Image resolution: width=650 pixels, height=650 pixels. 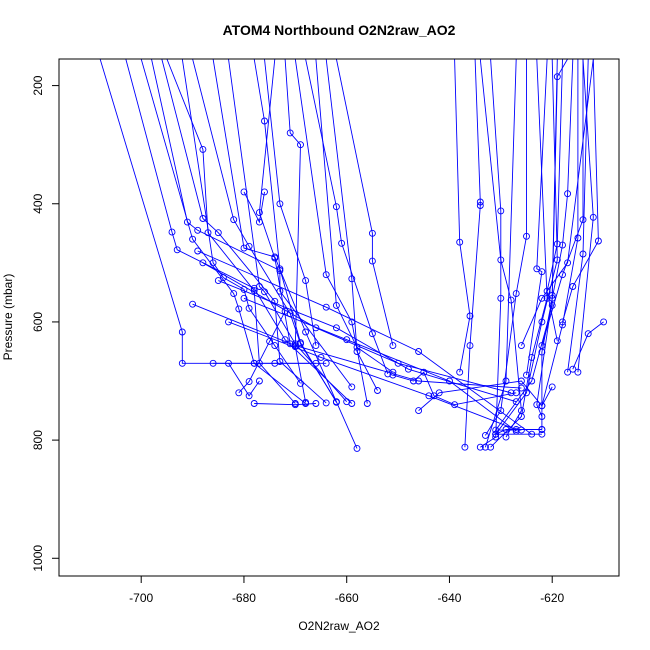 I want to click on y-tick-label: 800, so click(x=38, y=440).